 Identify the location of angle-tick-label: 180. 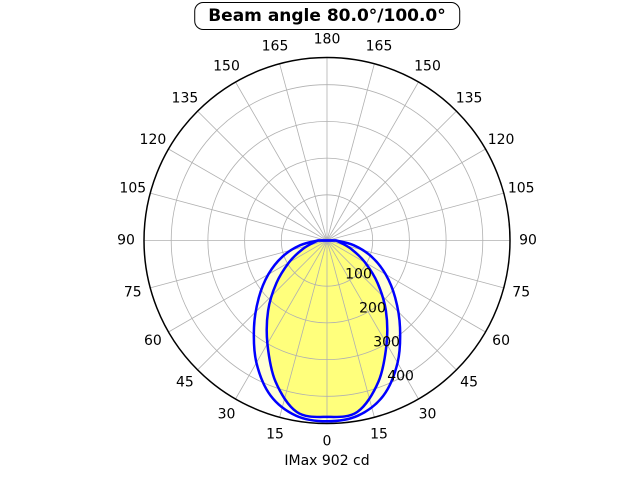
(327, 40).